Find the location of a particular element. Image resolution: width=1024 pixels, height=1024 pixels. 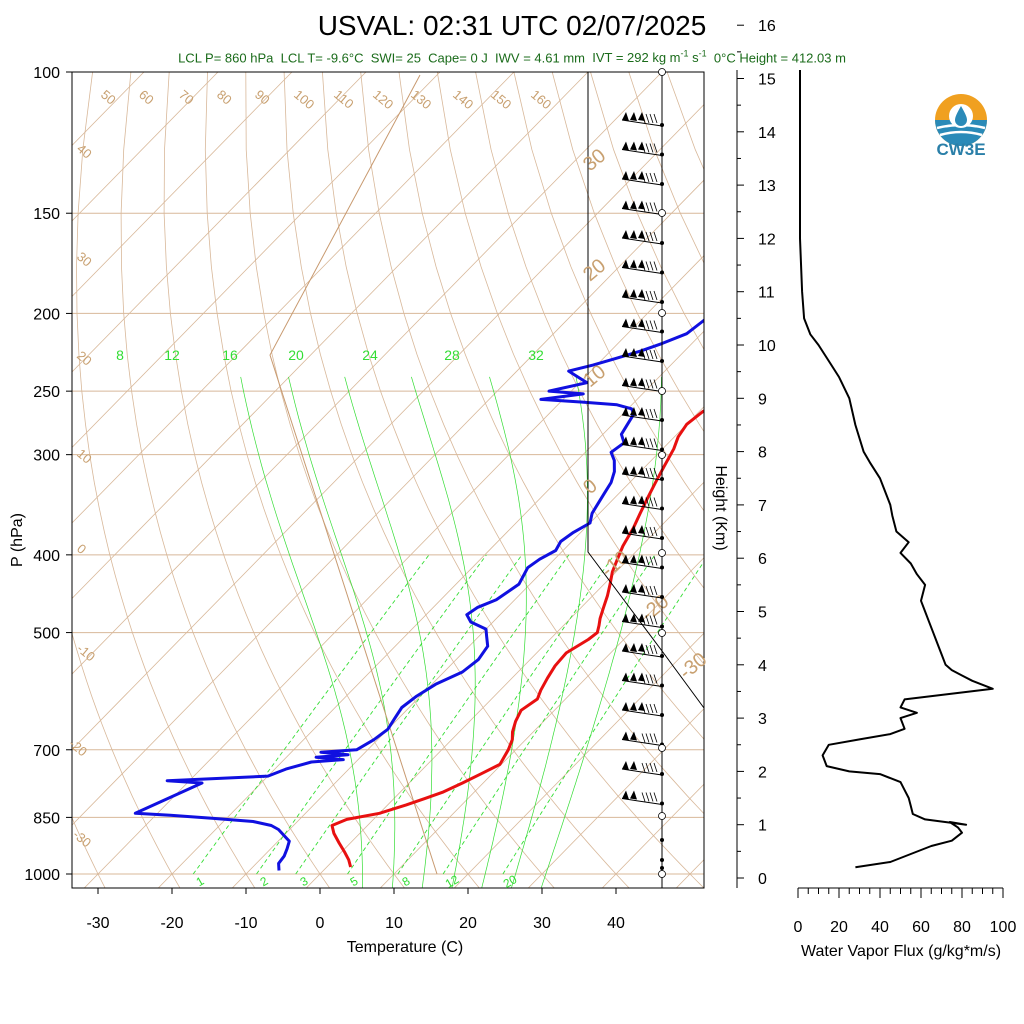

x-axis-title: Temperature (C) is located at coordinates (405, 947).